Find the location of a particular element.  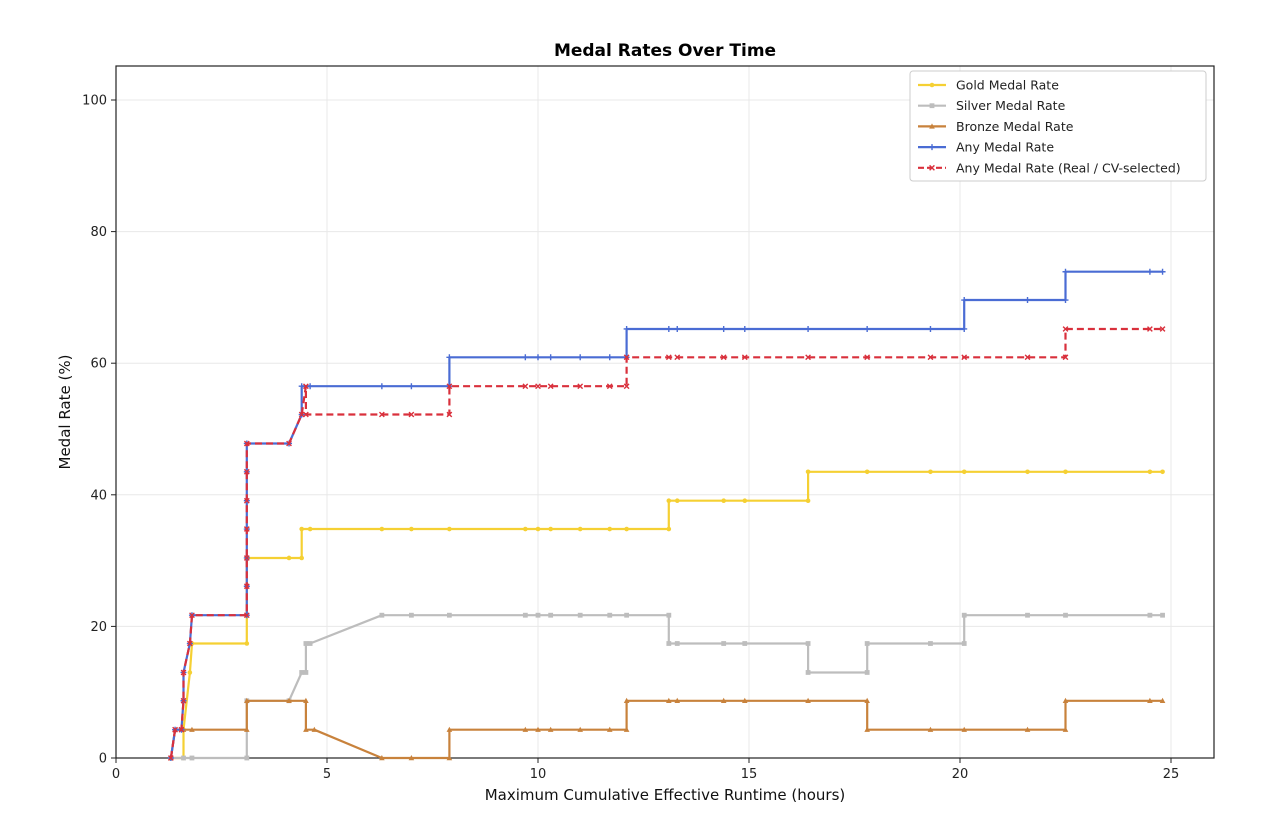

legend-label: Silver Medal Rate is located at coordinates (1011, 105).